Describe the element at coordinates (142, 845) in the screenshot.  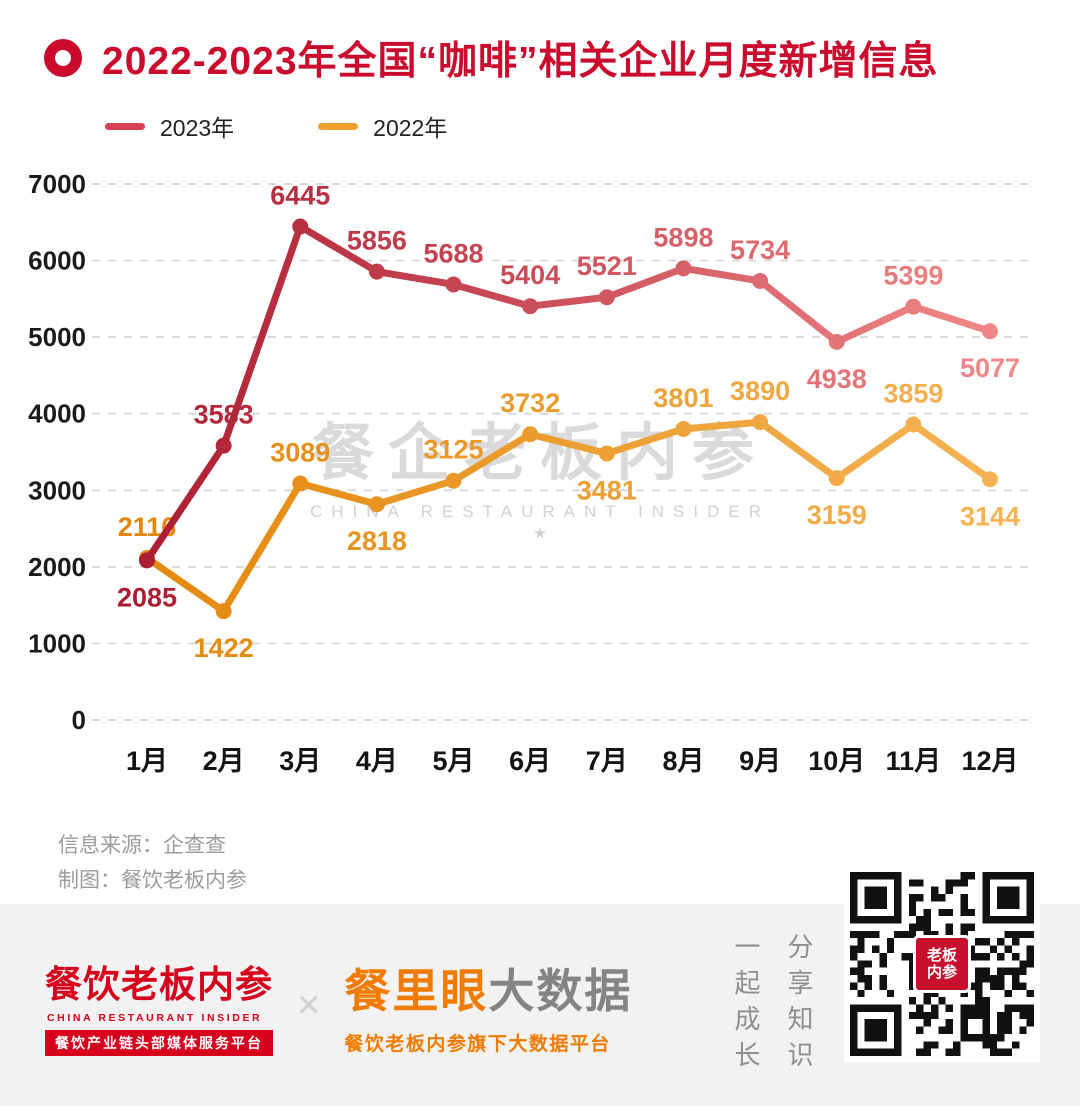
I see `source-line: 信息来源：企查查` at that location.